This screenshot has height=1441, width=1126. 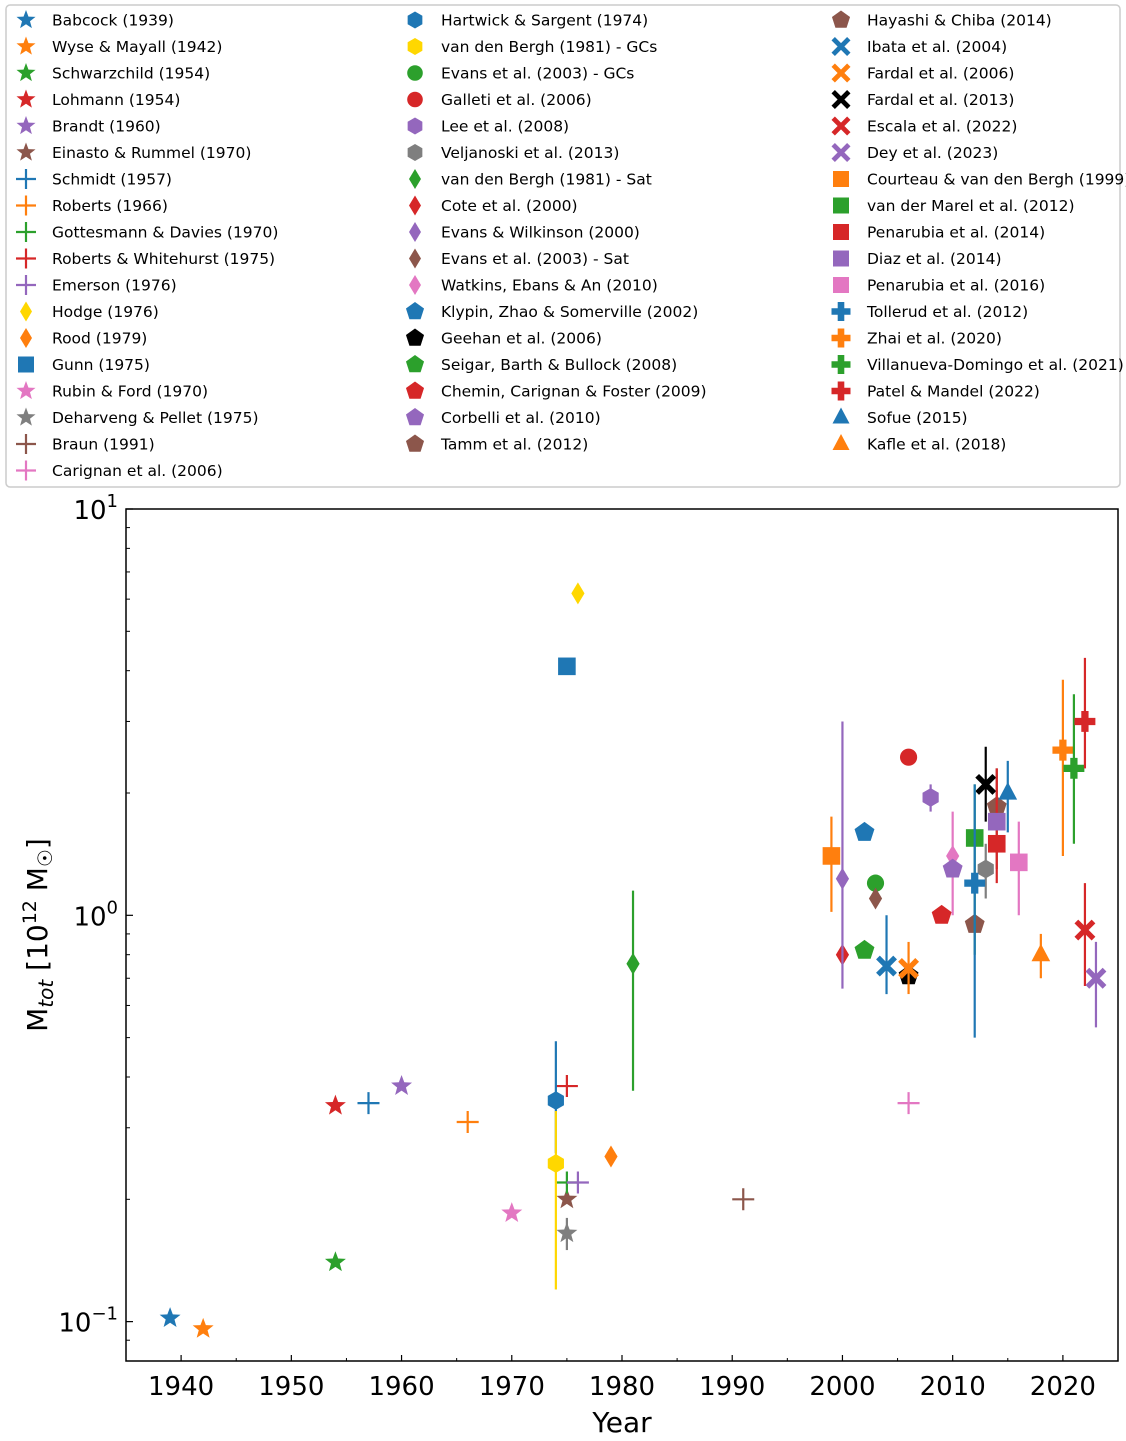 What do you see at coordinates (401, 1387) in the screenshot?
I see `x-tick-label: 1960` at bounding box center [401, 1387].